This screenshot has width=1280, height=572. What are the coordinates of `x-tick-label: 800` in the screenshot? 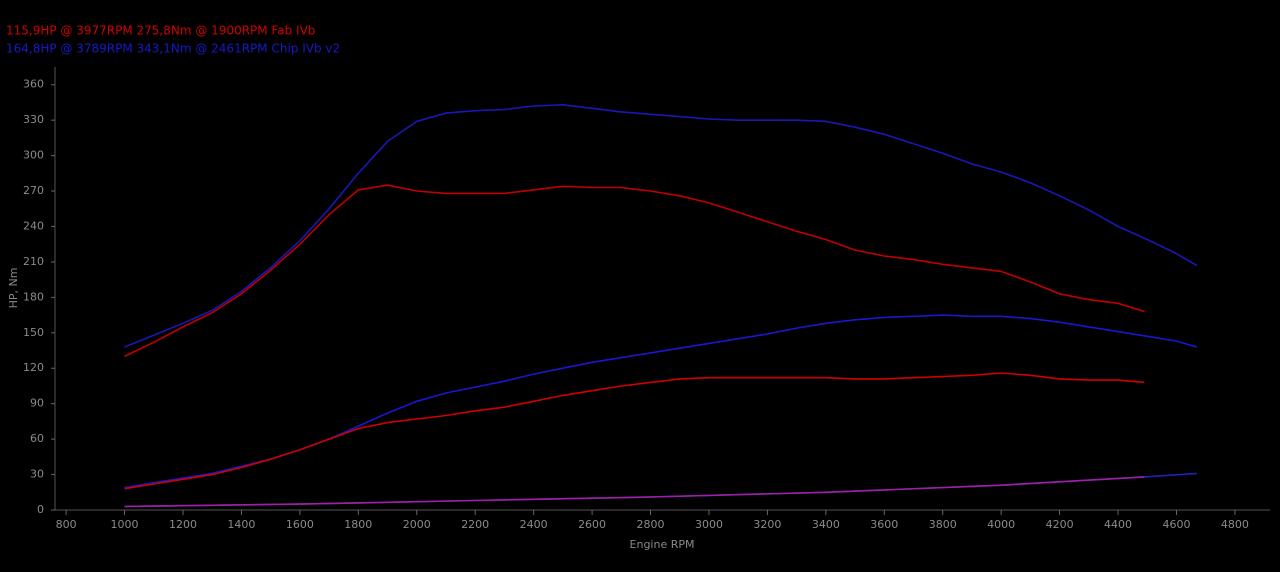 It's located at (66, 524).